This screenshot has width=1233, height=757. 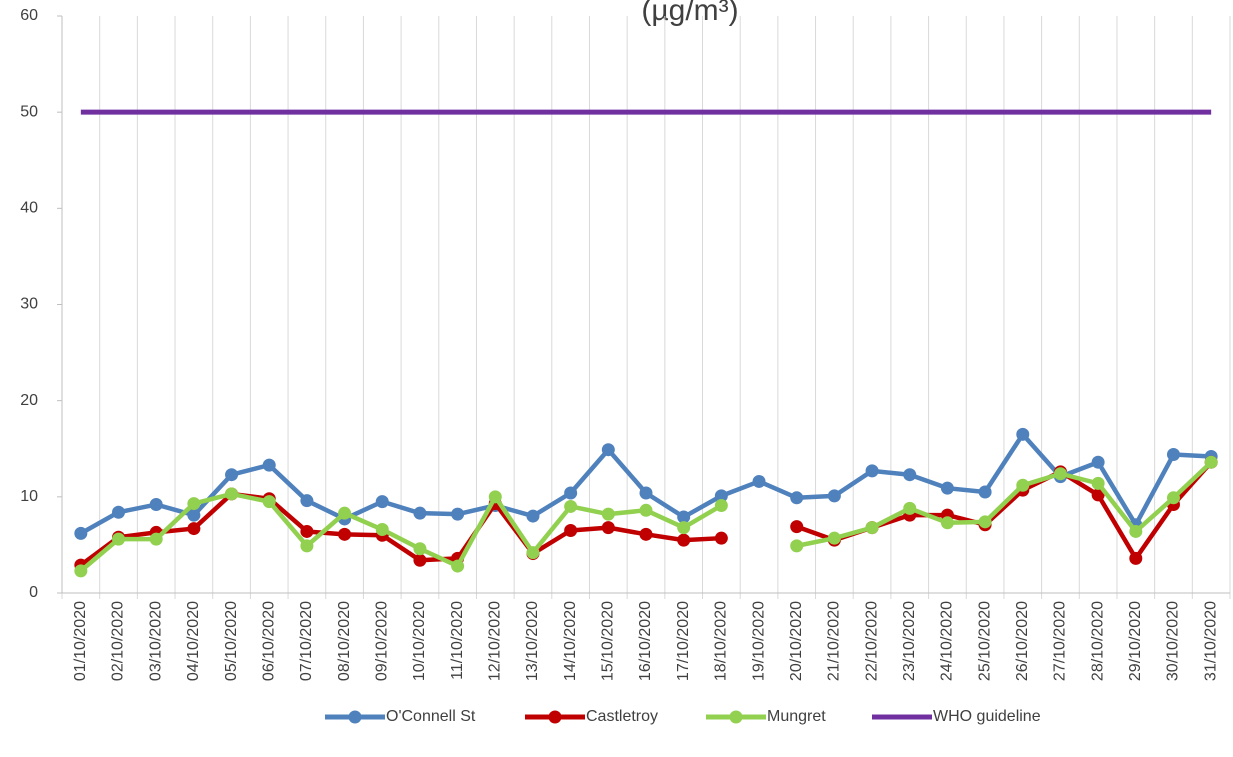 What do you see at coordinates (721, 641) in the screenshot?
I see `x-tick-label: 18/10/2020` at bounding box center [721, 641].